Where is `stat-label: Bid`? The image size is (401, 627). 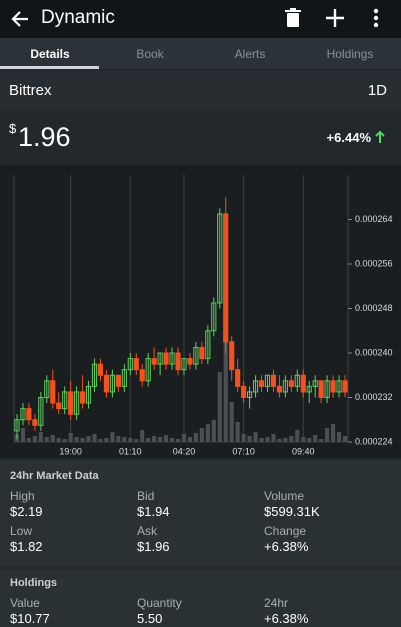
stat-label: Bid is located at coordinates (146, 496).